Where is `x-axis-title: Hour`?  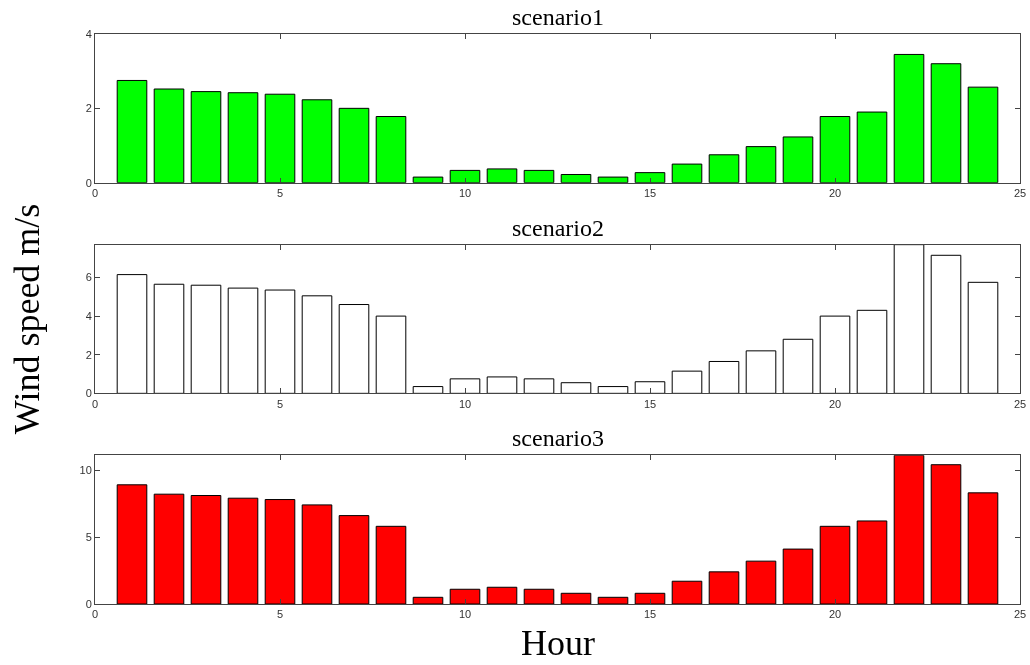
x-axis-title: Hour is located at coordinates (558, 643).